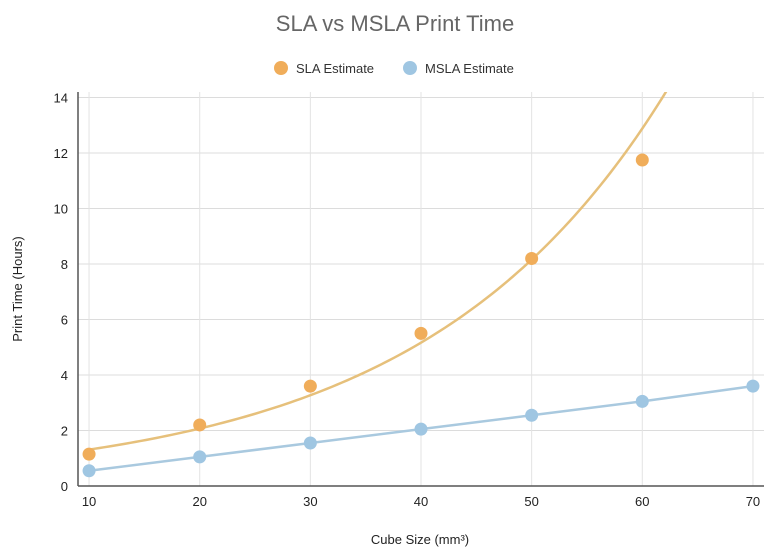  Describe the element at coordinates (61, 292) in the screenshot. I see `y-tick-labels: 0 2 4 6 8 10 12 14` at that location.